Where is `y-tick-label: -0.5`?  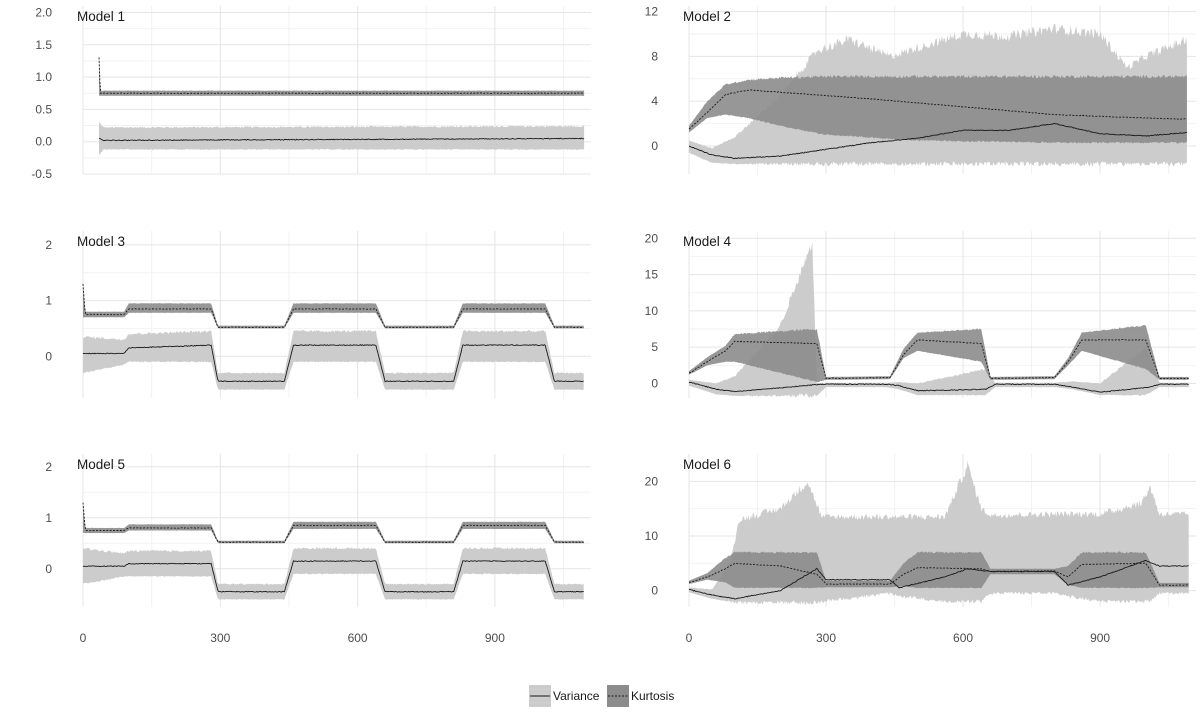
y-tick-label: -0.5 is located at coordinates (41, 174).